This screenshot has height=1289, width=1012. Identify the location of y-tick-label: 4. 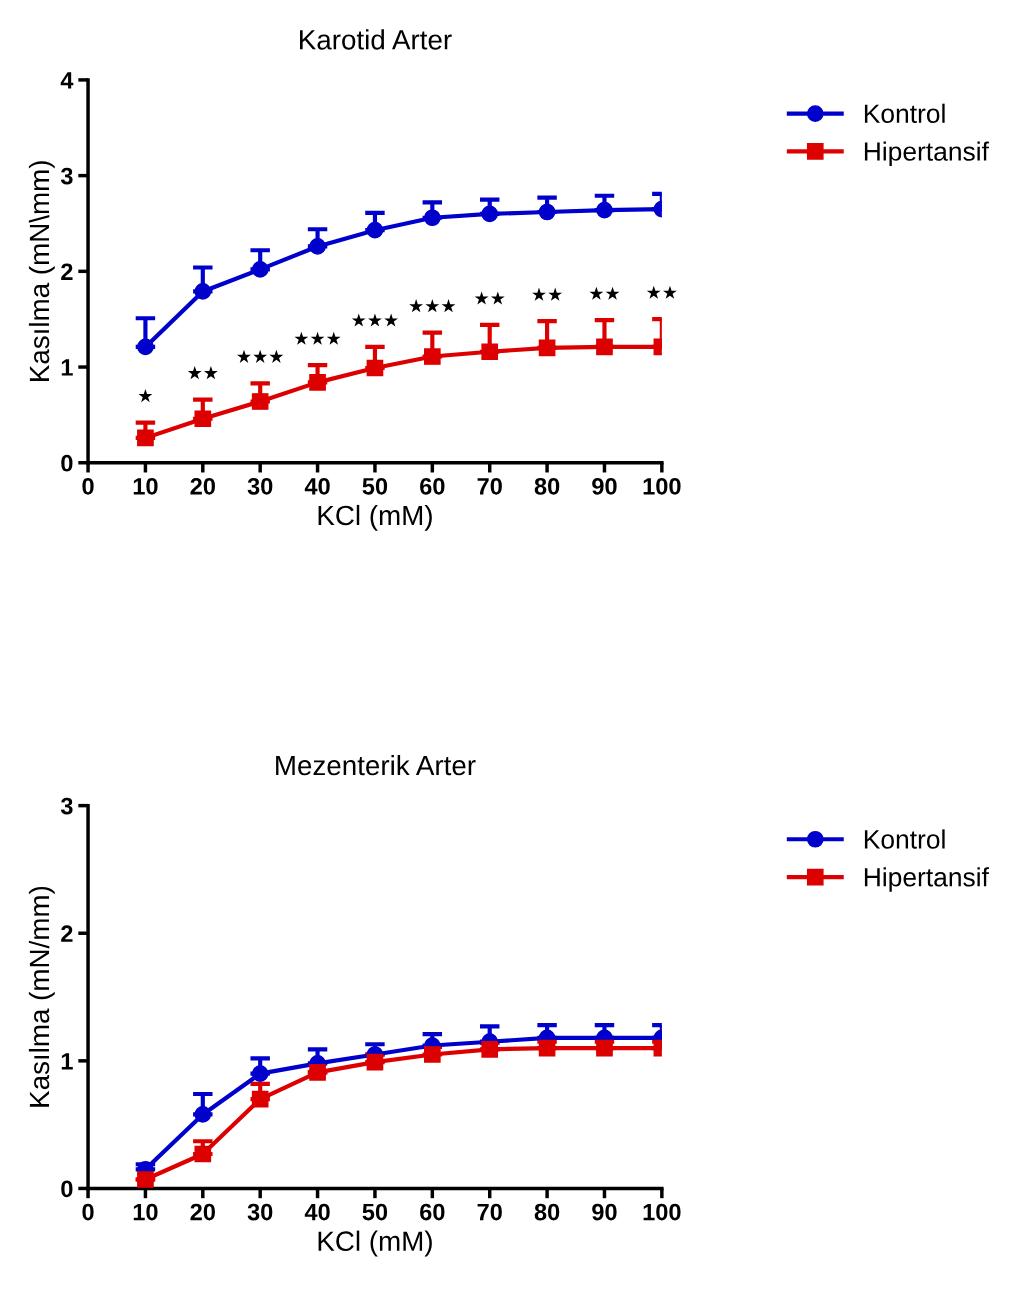
(67, 80).